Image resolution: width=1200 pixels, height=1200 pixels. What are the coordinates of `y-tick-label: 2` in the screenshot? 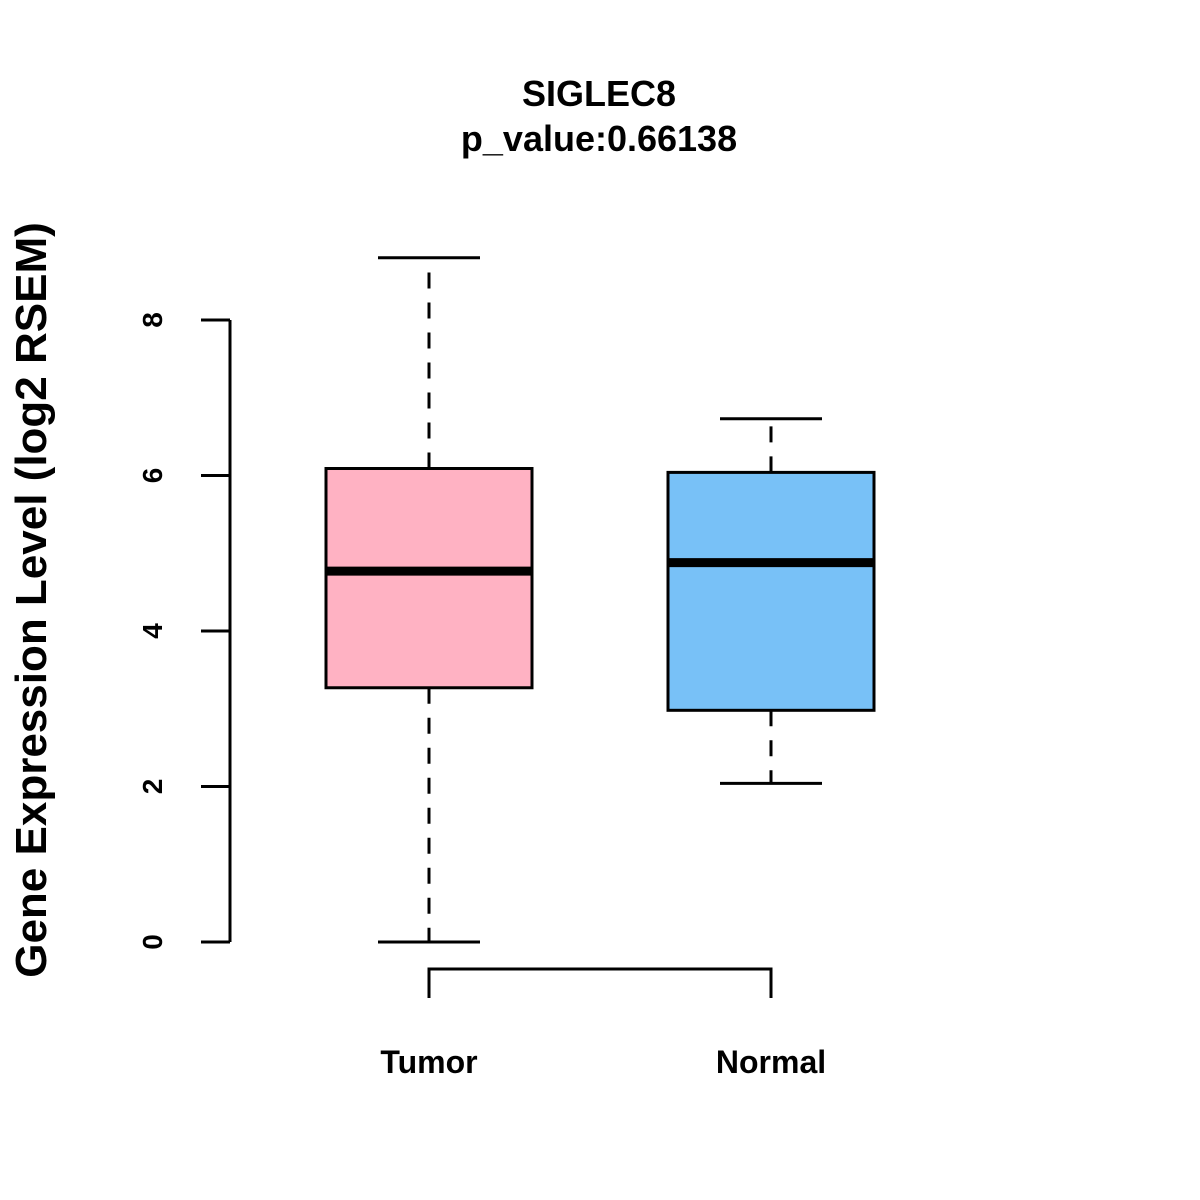 It's located at (152, 787).